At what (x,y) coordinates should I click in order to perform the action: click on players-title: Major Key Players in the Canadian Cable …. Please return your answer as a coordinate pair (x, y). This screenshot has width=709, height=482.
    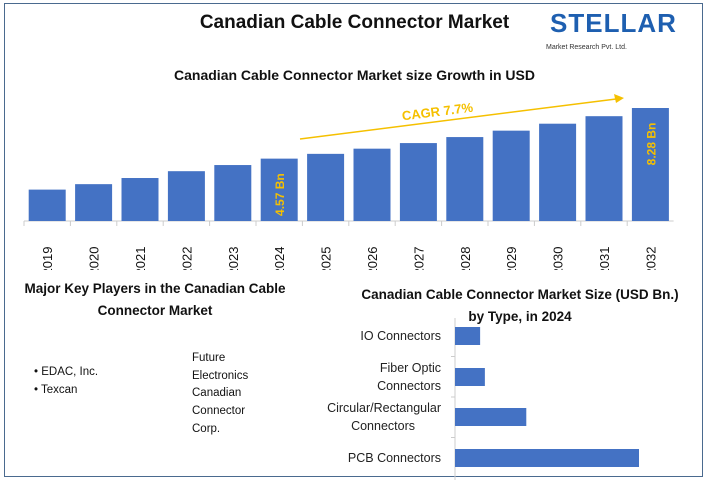
    Looking at the image, I should click on (155, 299).